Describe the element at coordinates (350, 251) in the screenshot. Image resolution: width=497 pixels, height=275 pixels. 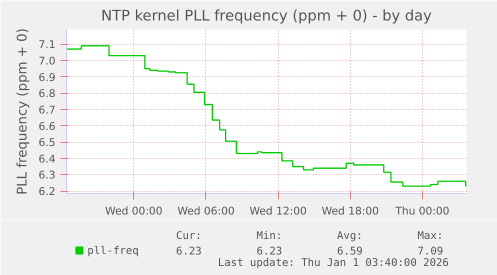
I see `text: 6.59` at that location.